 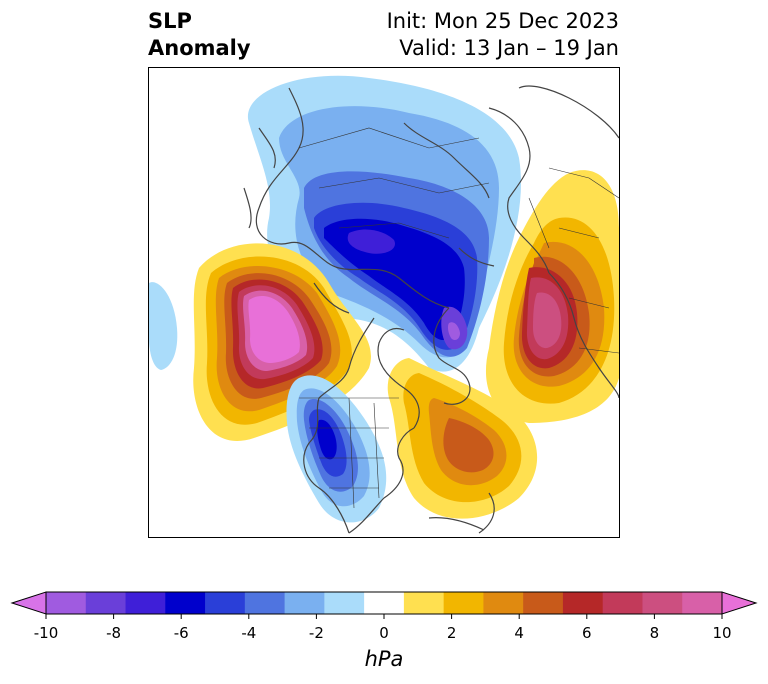 I want to click on colorbar-tick-label: 2, so click(x=451, y=633).